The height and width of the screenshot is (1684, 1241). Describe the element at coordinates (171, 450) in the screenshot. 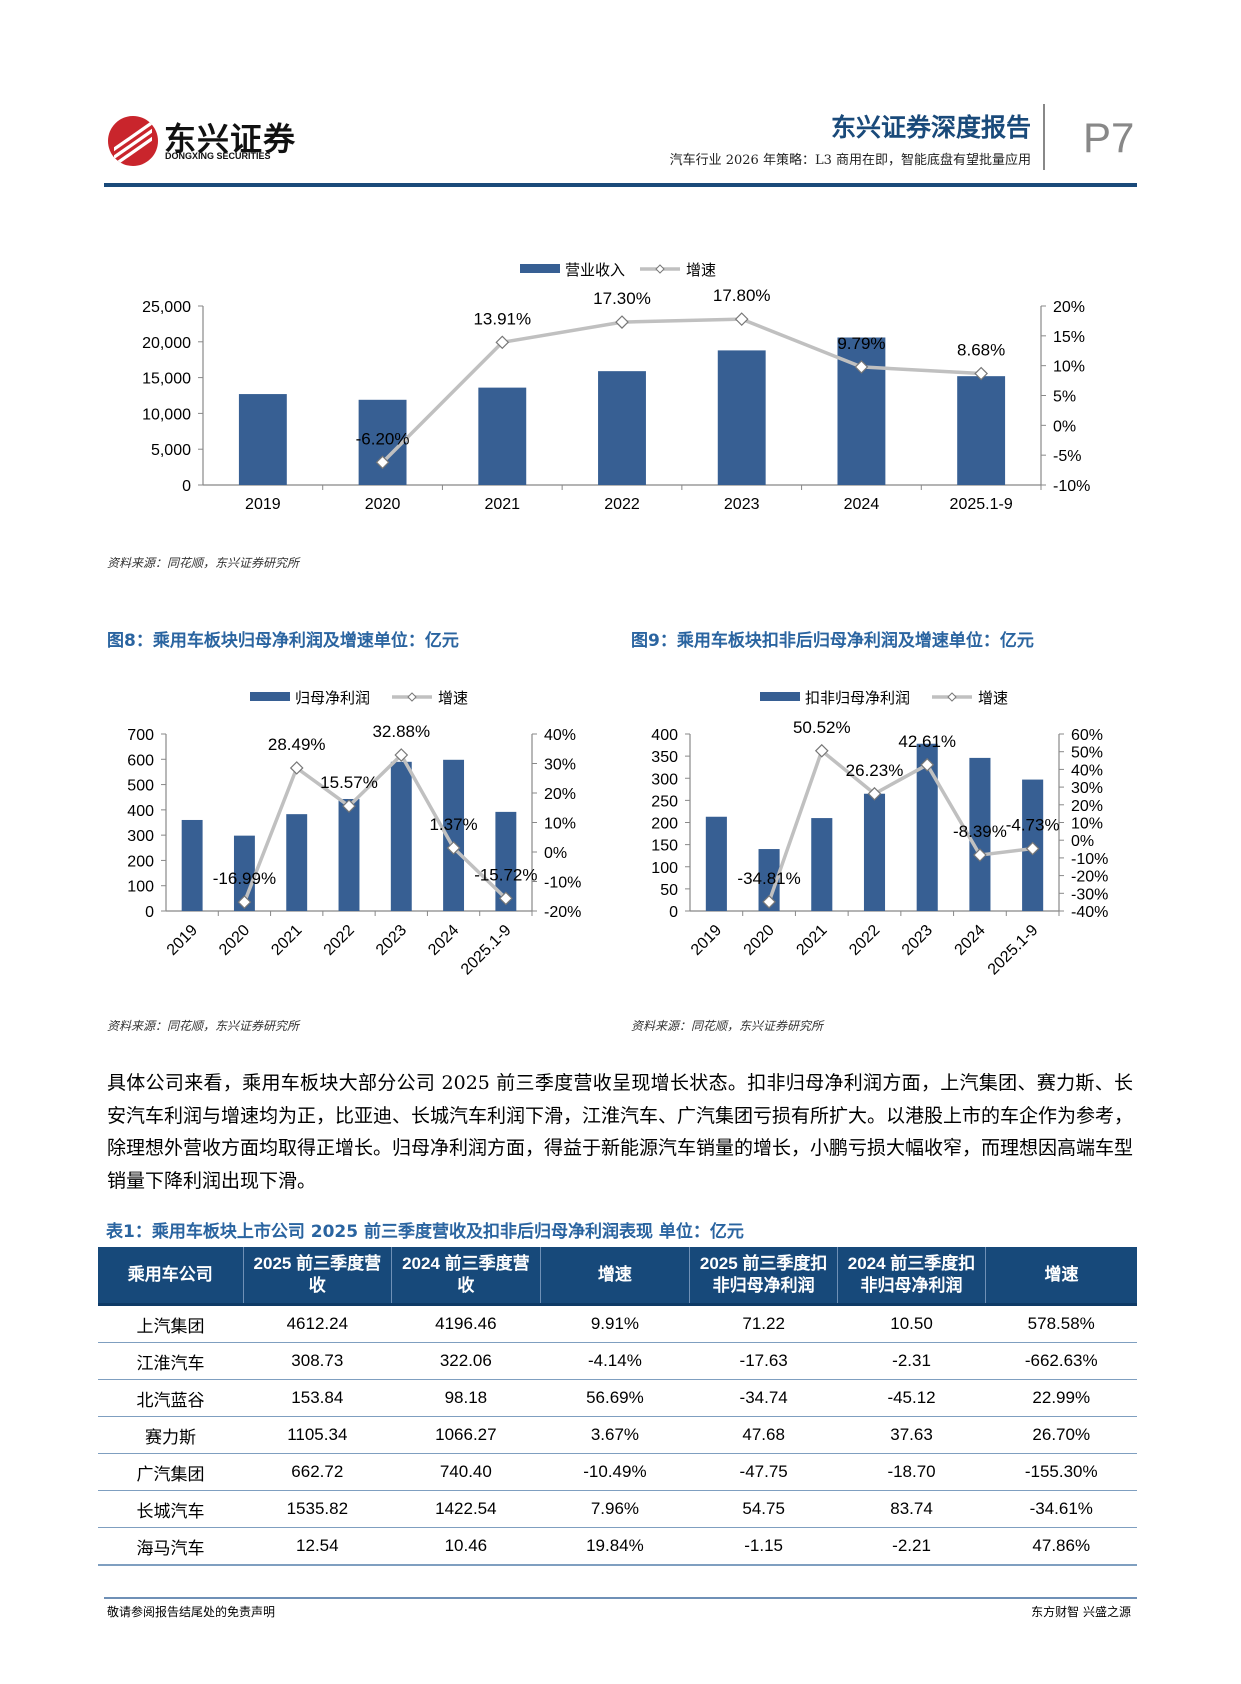

I see `left-tick-label: 5,000` at that location.